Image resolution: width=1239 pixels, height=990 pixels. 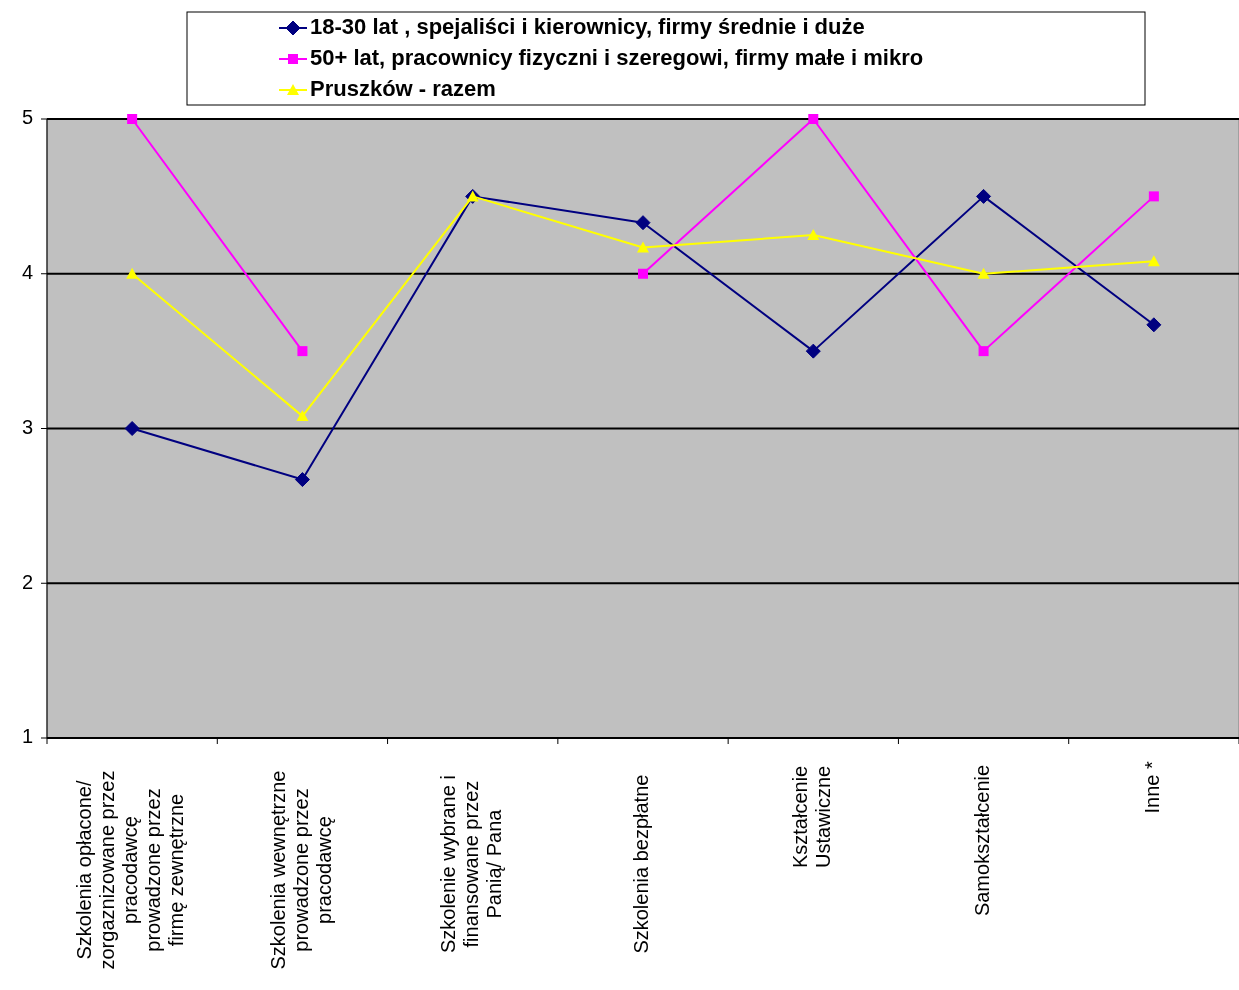 What do you see at coordinates (617, 57) in the screenshot?
I see `legend-label: 50+ lat, pracownicy fizyczni i szeregowi, firmy małe i mikro` at bounding box center [617, 57].